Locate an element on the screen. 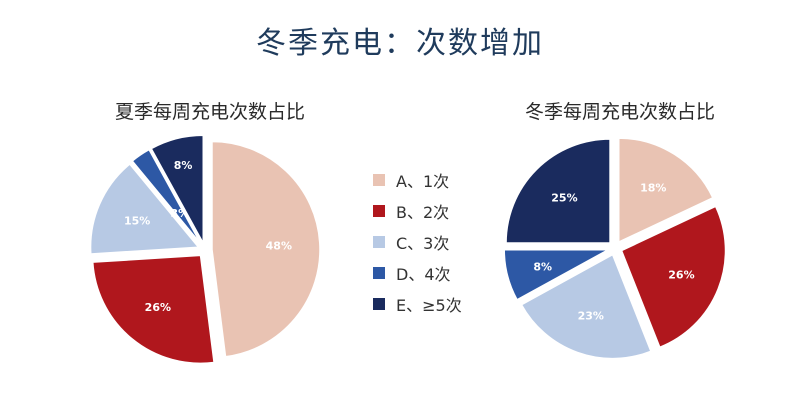 The height and width of the screenshot is (407, 800). slice-label: 25% is located at coordinates (564, 197).